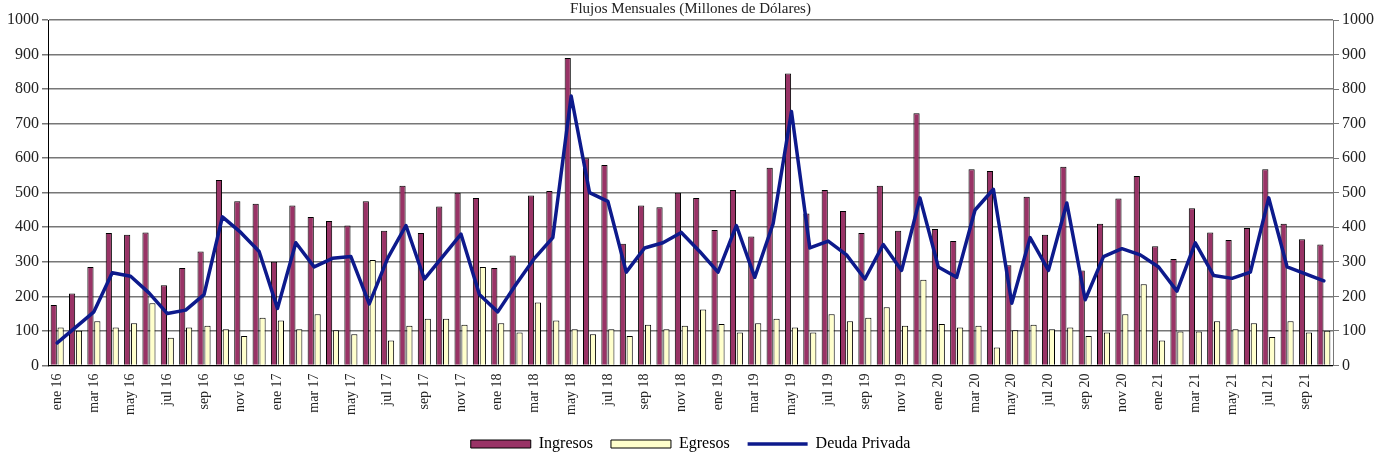 The width and height of the screenshot is (1383, 464). Describe the element at coordinates (1354, 122) in the screenshot. I see `y-tick-label: 700` at that location.